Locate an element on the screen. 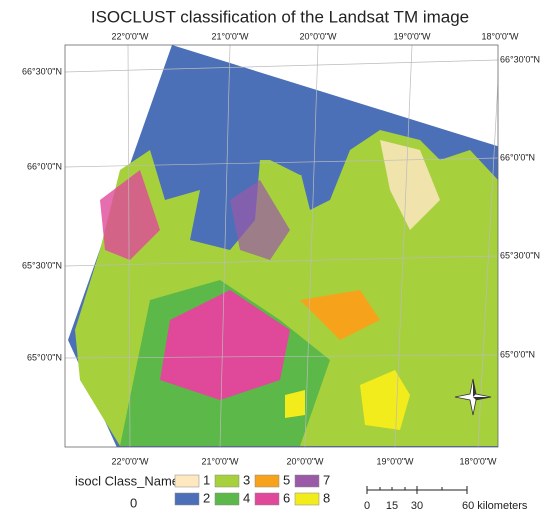 The image size is (550, 514). scale-label: 30 is located at coordinates (417, 506).